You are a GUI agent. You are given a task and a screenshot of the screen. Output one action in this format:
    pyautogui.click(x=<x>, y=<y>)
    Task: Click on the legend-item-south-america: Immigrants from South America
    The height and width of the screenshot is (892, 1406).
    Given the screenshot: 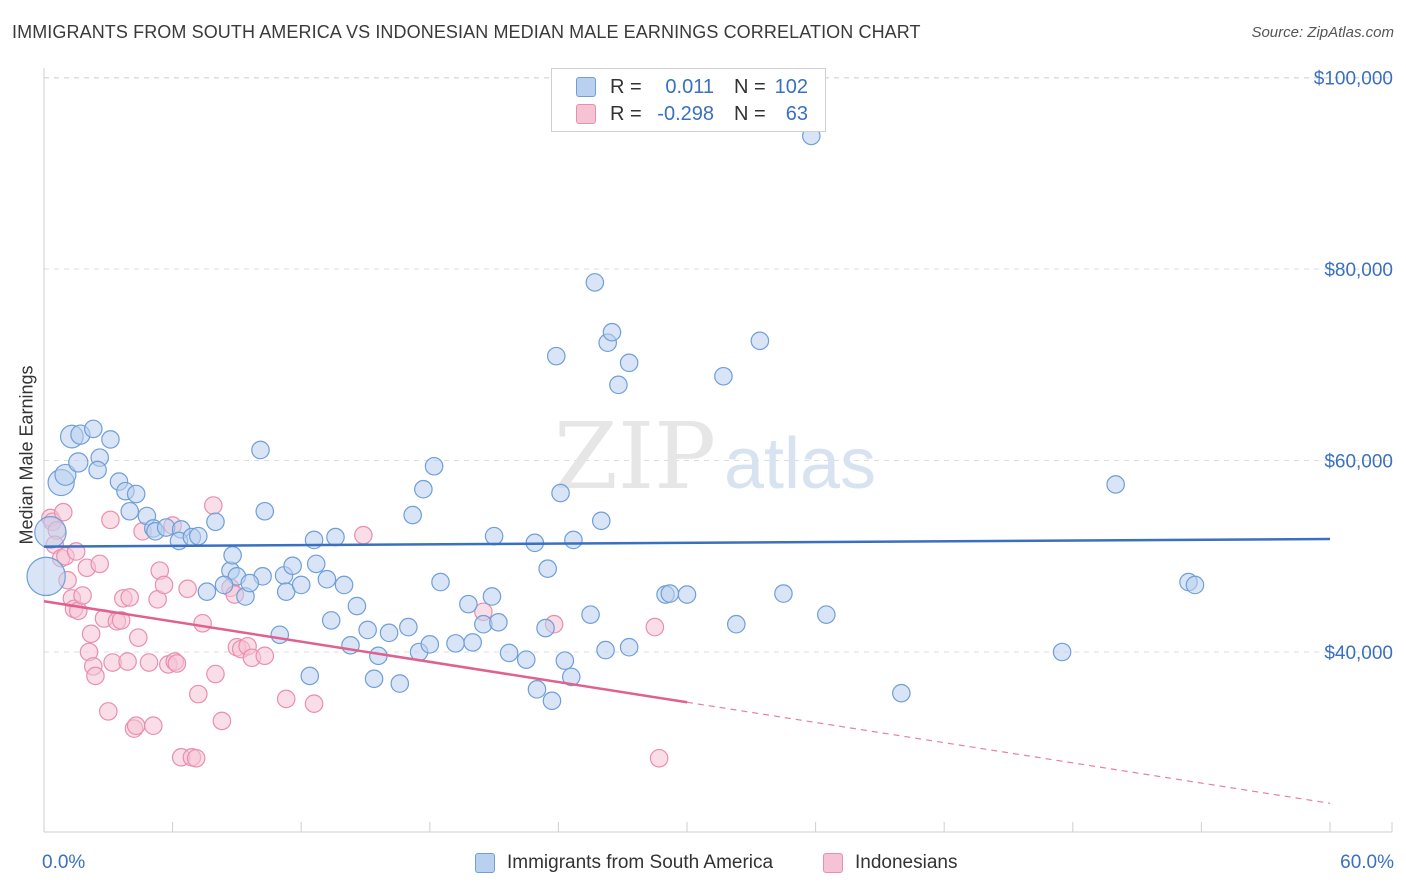 What is the action you would take?
    pyautogui.click(x=624, y=863)
    